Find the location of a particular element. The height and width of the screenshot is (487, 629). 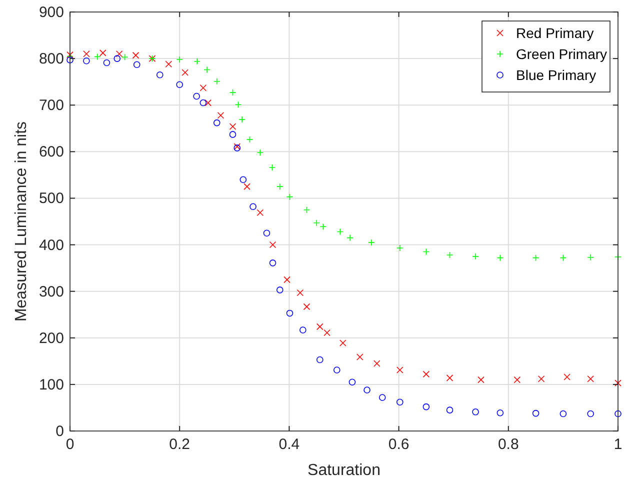

y-tick-label: 700 is located at coordinates (51, 105).